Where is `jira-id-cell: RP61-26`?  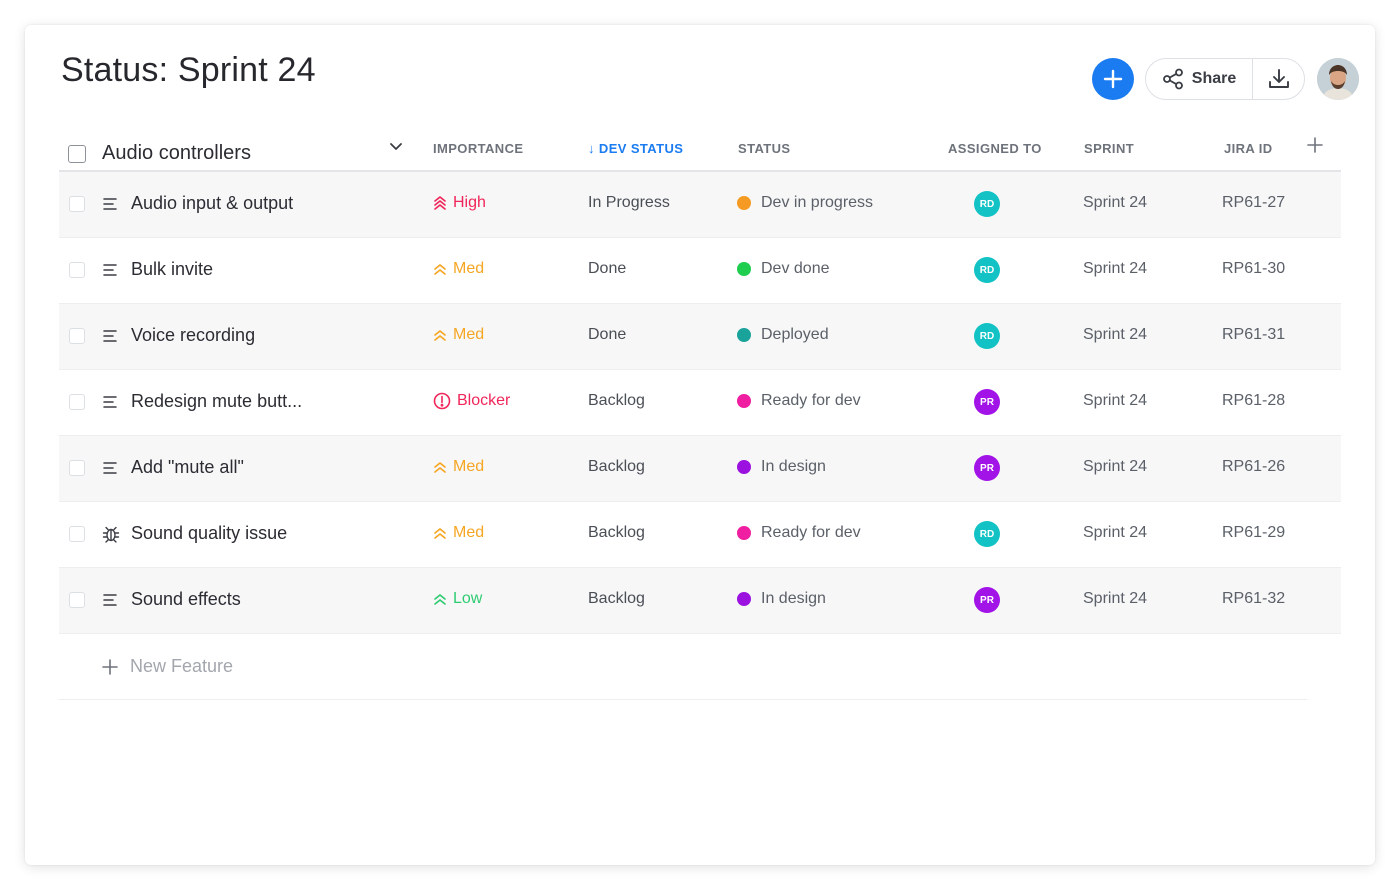 jira-id-cell: RP61-26 is located at coordinates (1254, 466).